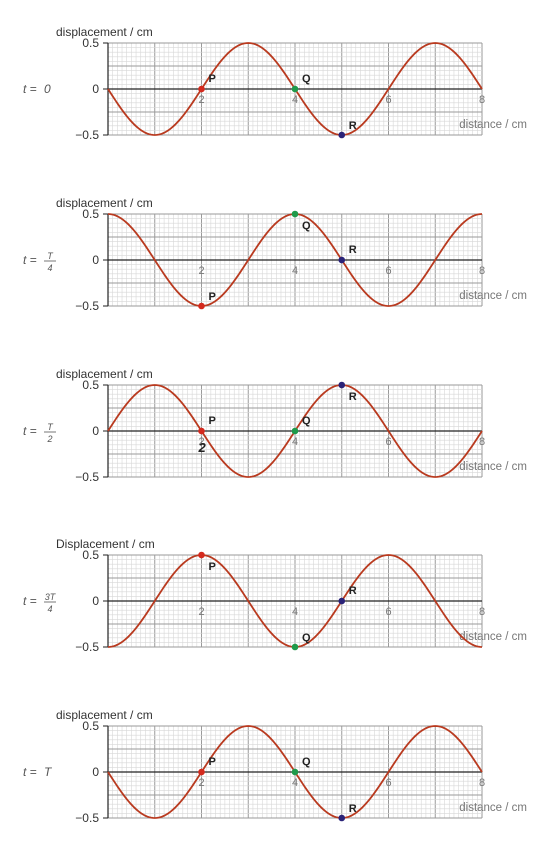 The width and height of the screenshot is (541, 842). I want to click on time-fraction-denominator: 2, so click(49, 439).